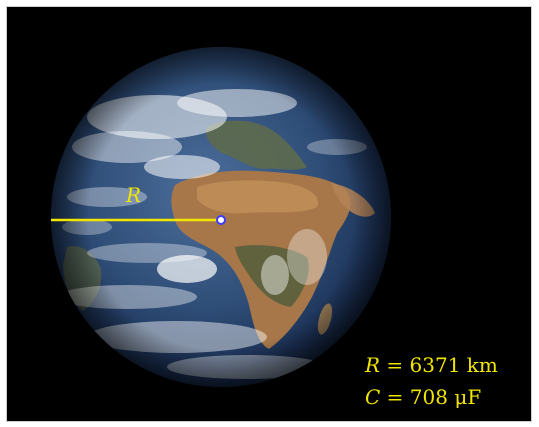 This screenshot has height=427, width=539. What do you see at coordinates (221, 220) in the screenshot?
I see `center-point-marker` at bounding box center [221, 220].